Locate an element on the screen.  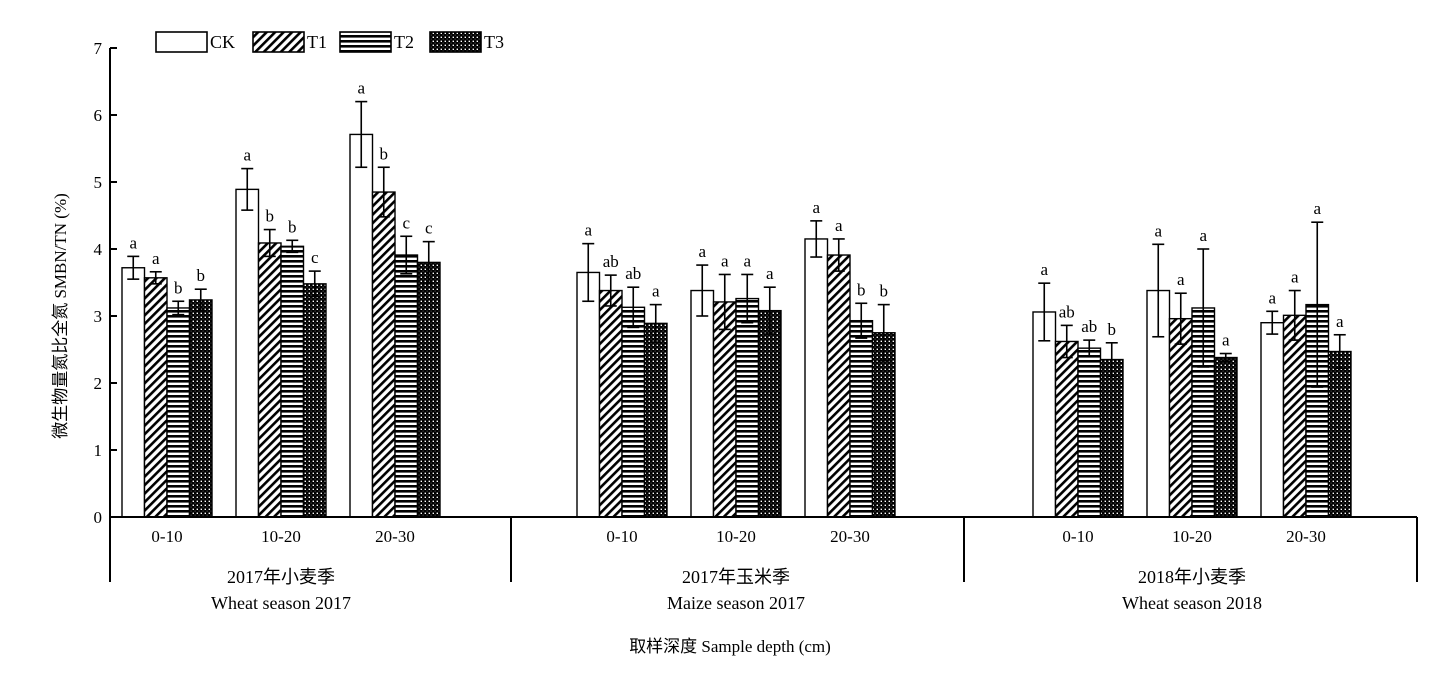
group-label-en: Wheat season 2017 is located at coordinates (281, 603).